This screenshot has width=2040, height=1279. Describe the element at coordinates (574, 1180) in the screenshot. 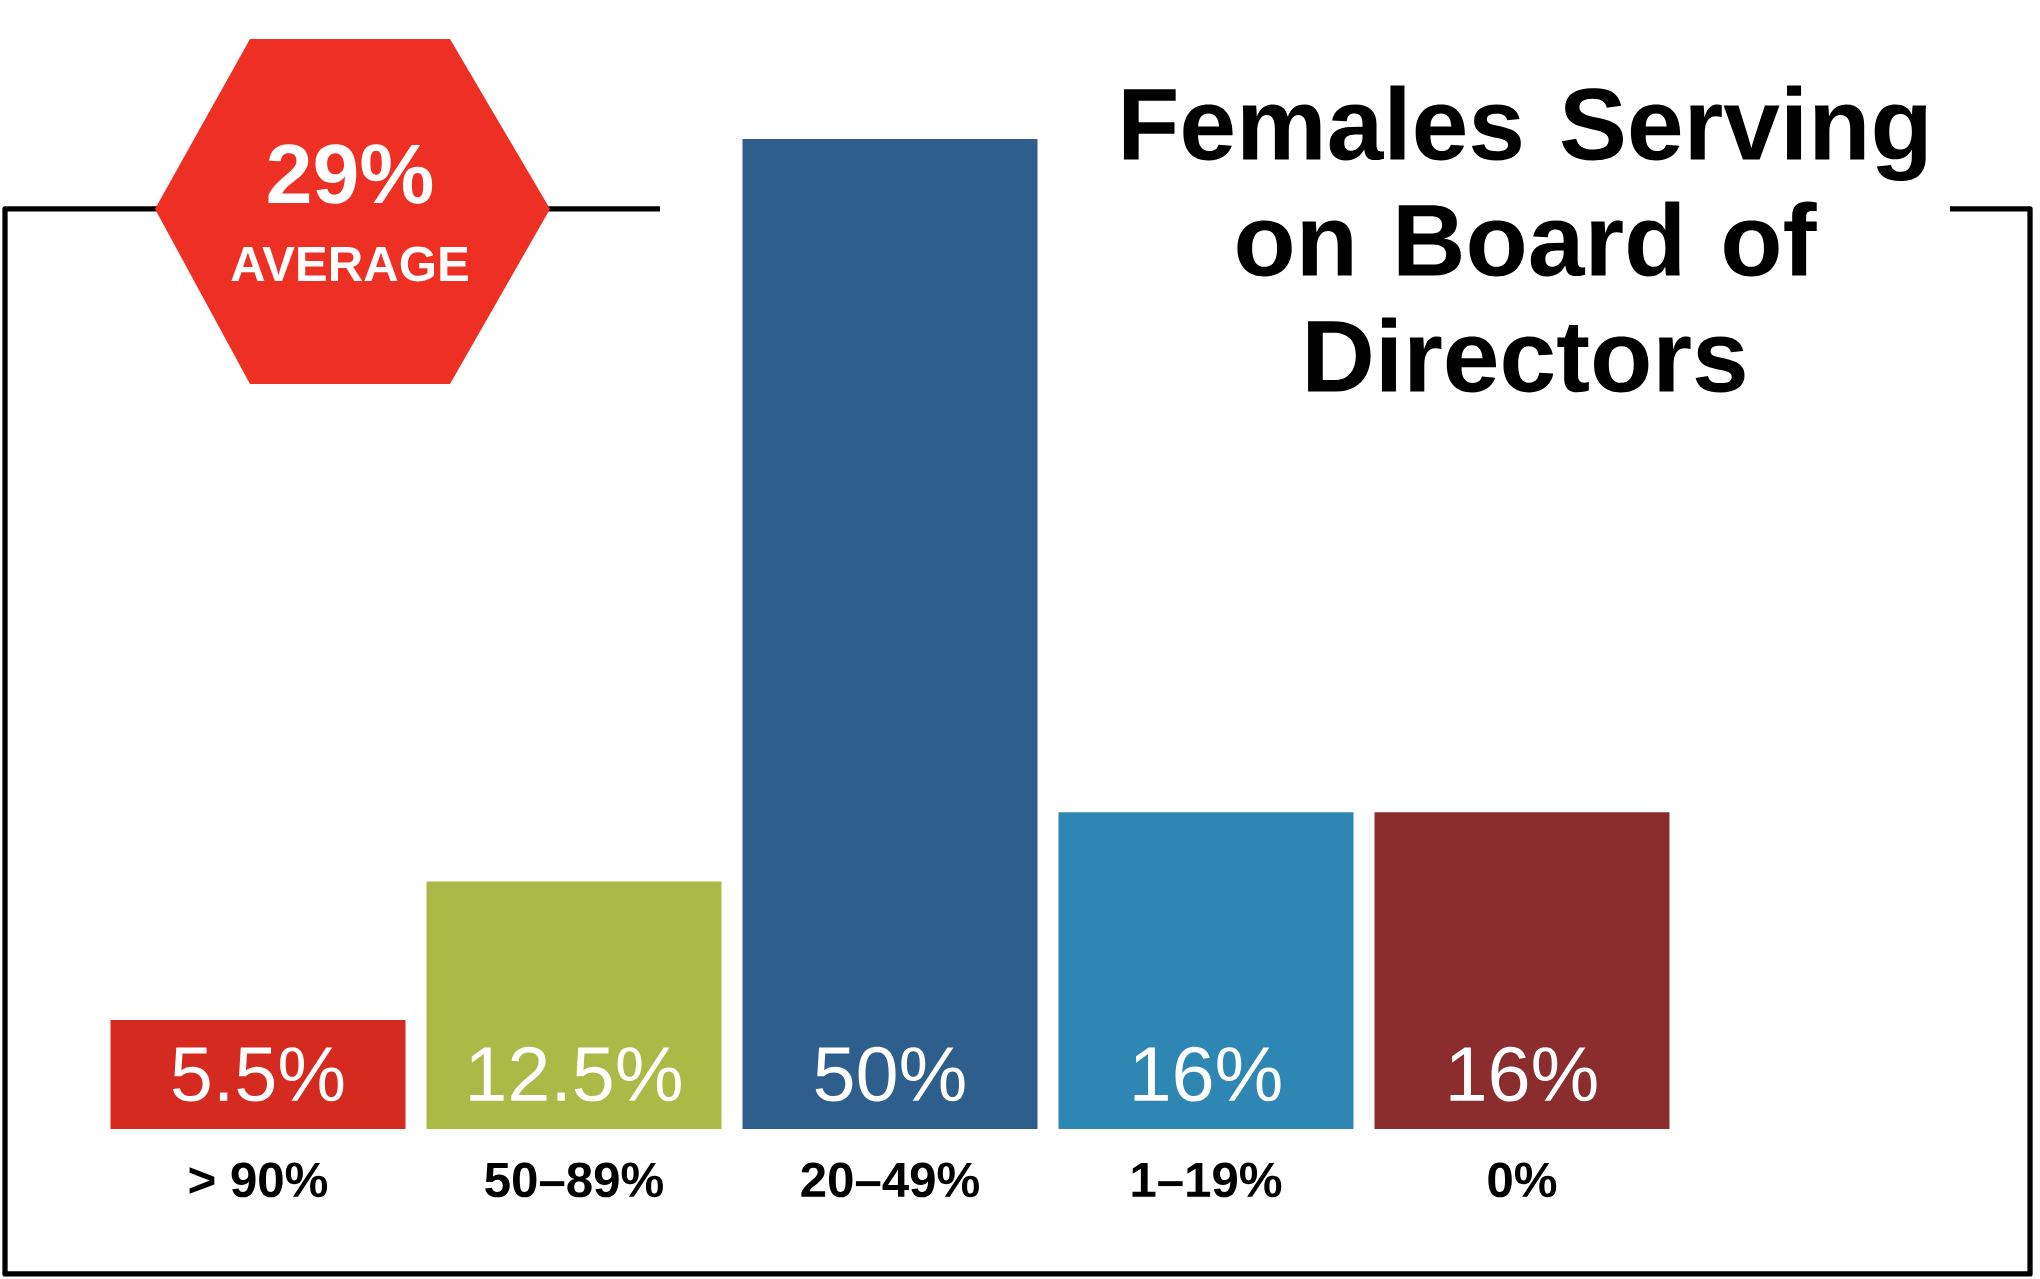

I see `x-tick-label: 50–89%` at that location.